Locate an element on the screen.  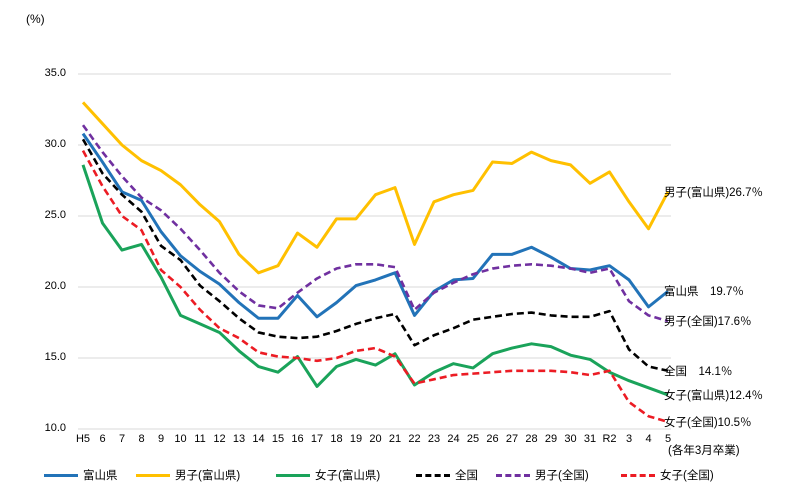
x-axis-tick-label: 31 is located at coordinates (590, 439).